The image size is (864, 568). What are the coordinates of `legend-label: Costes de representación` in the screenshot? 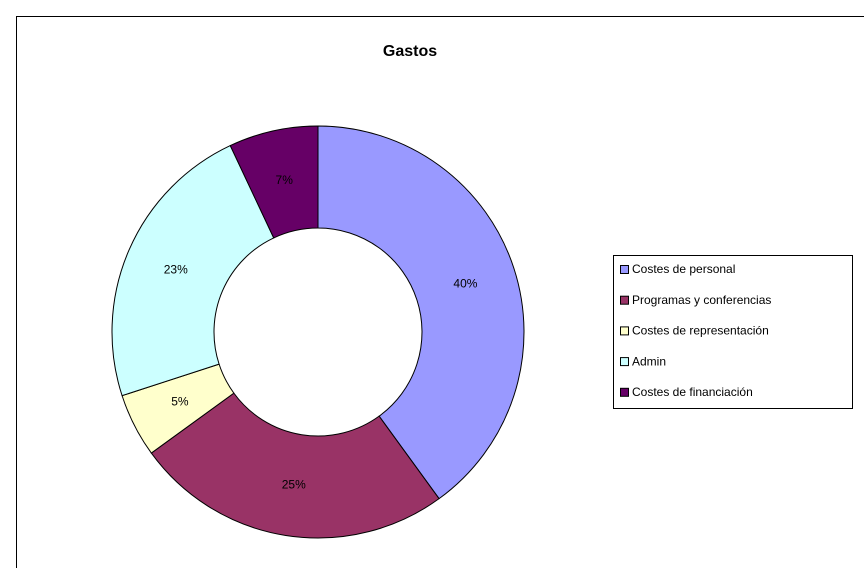 It's located at (700, 331).